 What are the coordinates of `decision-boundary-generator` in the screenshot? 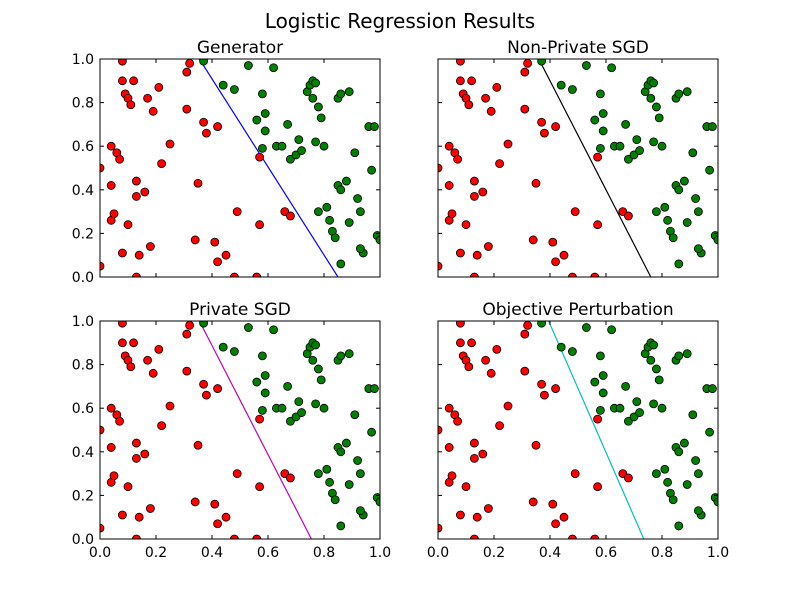 It's located at (268, 168).